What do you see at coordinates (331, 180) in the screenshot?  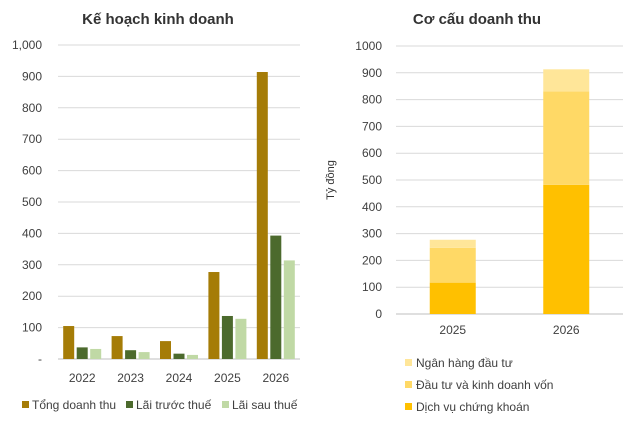 I see `right-chart-y-axis-label: Tỷ đồng` at bounding box center [331, 180].